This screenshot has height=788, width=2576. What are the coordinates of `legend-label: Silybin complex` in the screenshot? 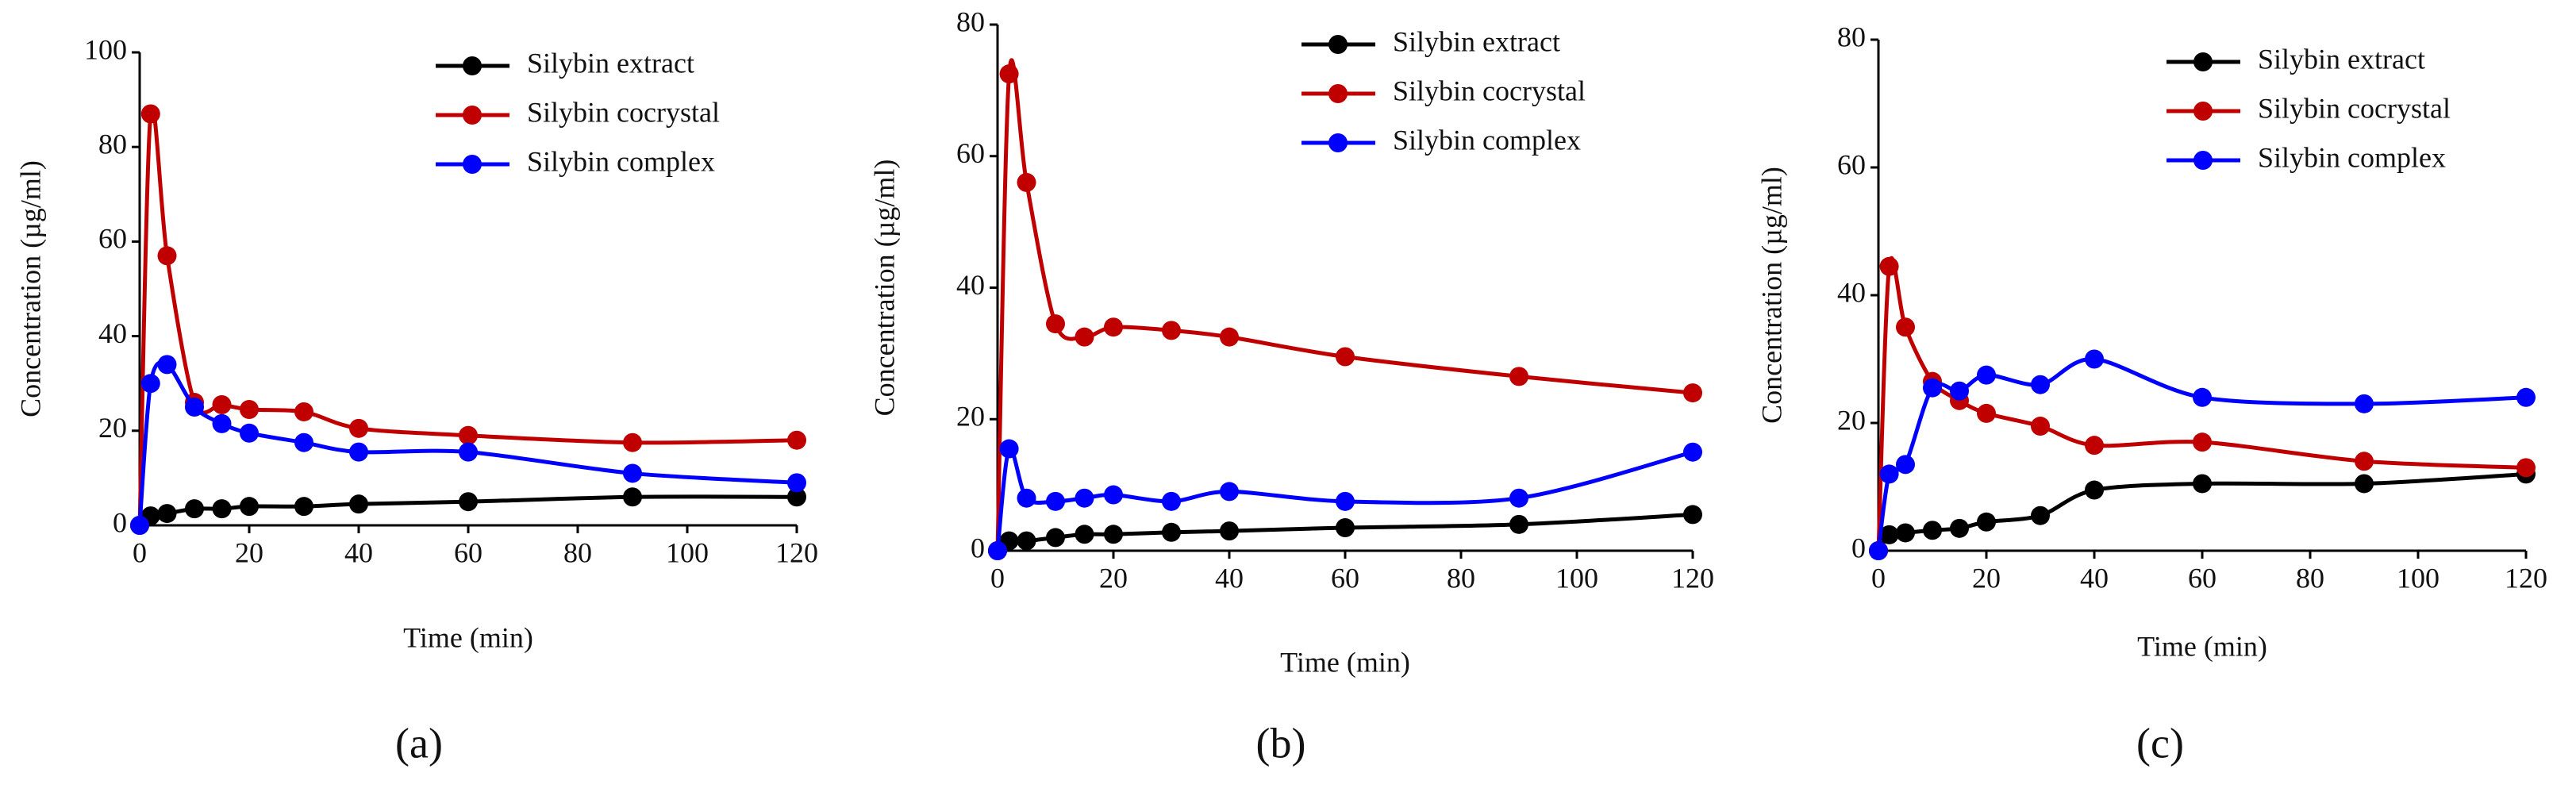 It's located at (2352, 157).